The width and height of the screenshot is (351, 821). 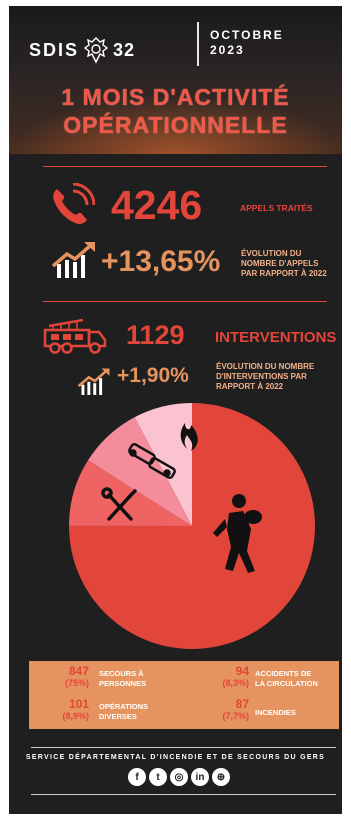 I want to click on legend-label-line: OPÉRATIONS, so click(x=124, y=706).